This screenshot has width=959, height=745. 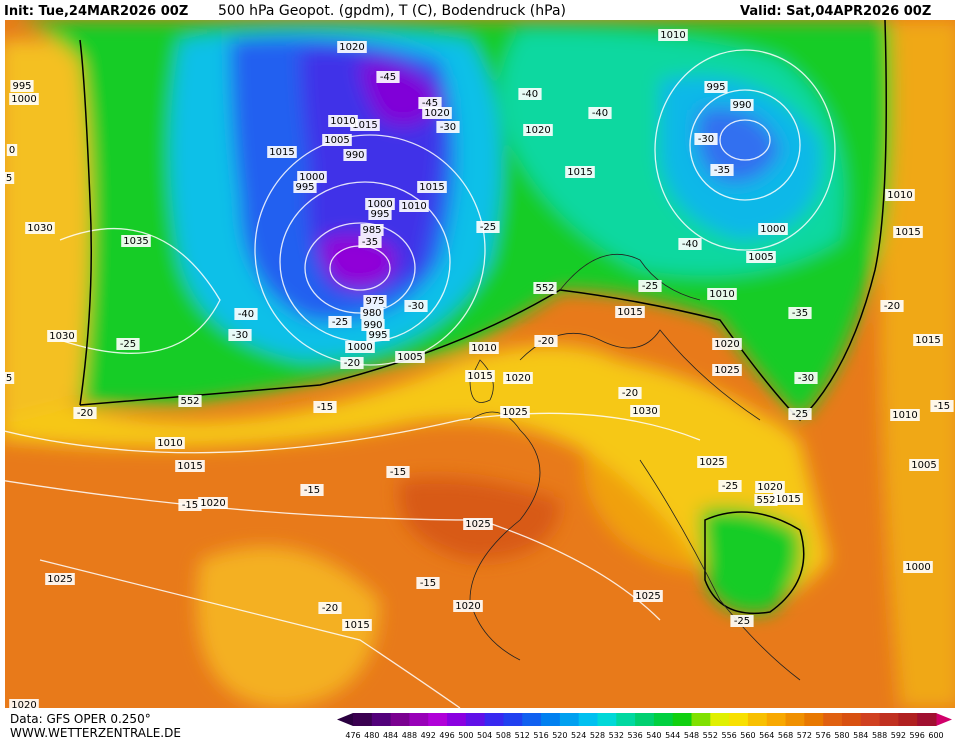 What do you see at coordinates (240, 335) in the screenshot?
I see `map-label: -30` at bounding box center [240, 335].